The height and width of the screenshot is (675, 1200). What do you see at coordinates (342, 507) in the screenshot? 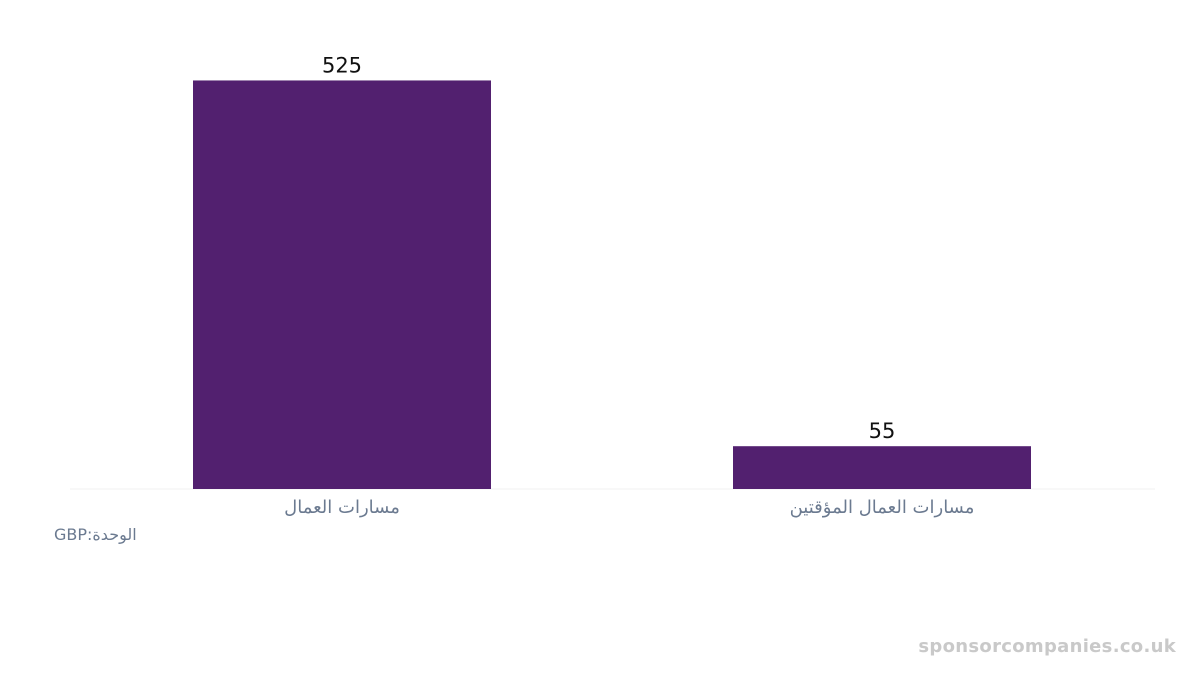
I see `x-tick-label-1: مسارات العمال` at bounding box center [342, 507].